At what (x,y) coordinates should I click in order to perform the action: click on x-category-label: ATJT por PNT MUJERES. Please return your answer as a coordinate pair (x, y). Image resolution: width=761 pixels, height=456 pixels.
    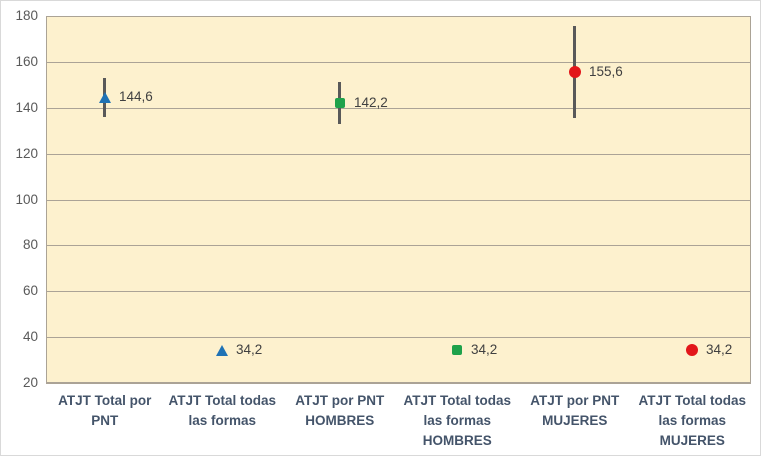
    Looking at the image, I should click on (575, 410).